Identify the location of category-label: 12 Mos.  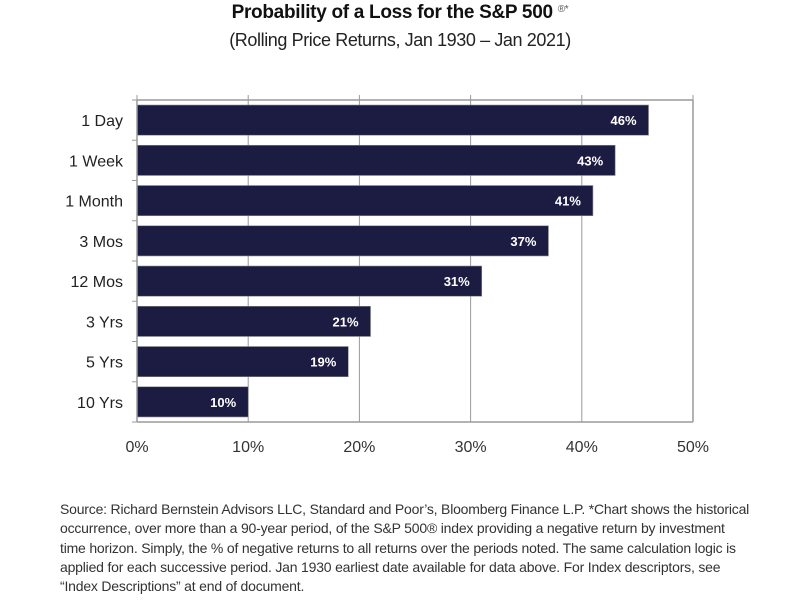
(97, 282).